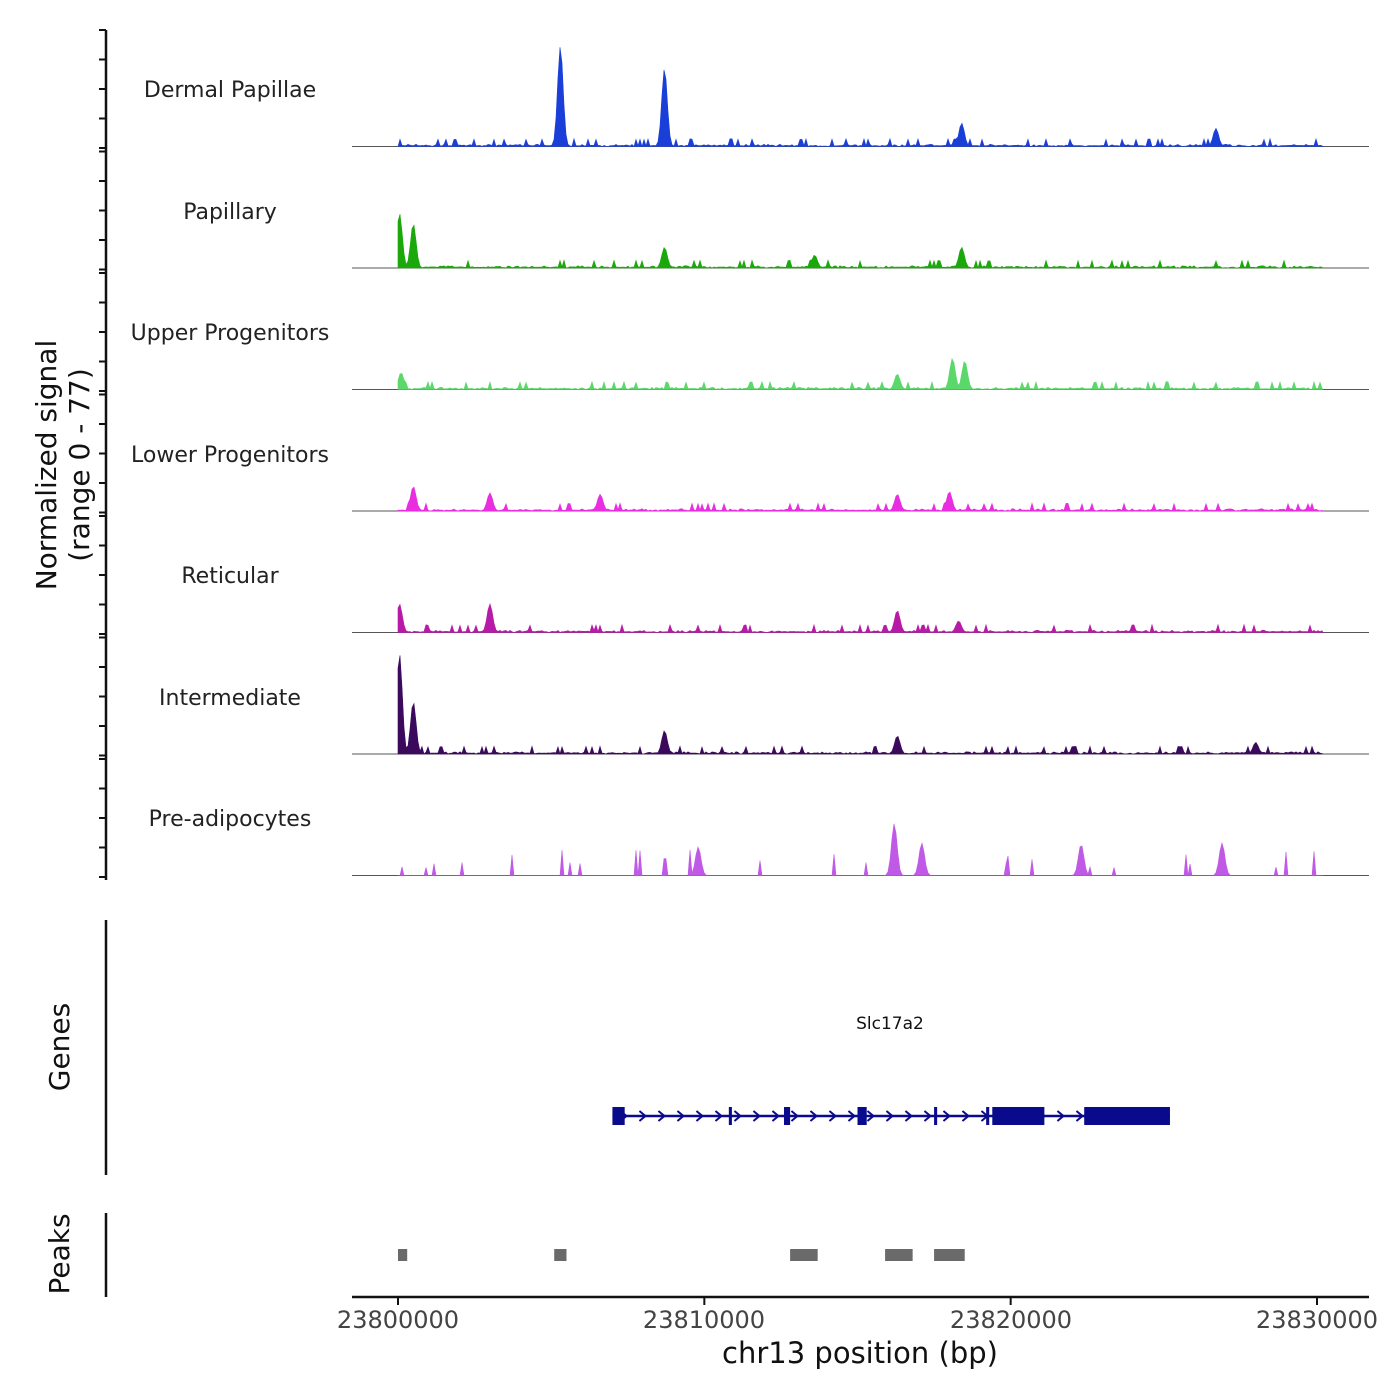  I want to click on genes-panel-label: Genes, so click(59, 1047).